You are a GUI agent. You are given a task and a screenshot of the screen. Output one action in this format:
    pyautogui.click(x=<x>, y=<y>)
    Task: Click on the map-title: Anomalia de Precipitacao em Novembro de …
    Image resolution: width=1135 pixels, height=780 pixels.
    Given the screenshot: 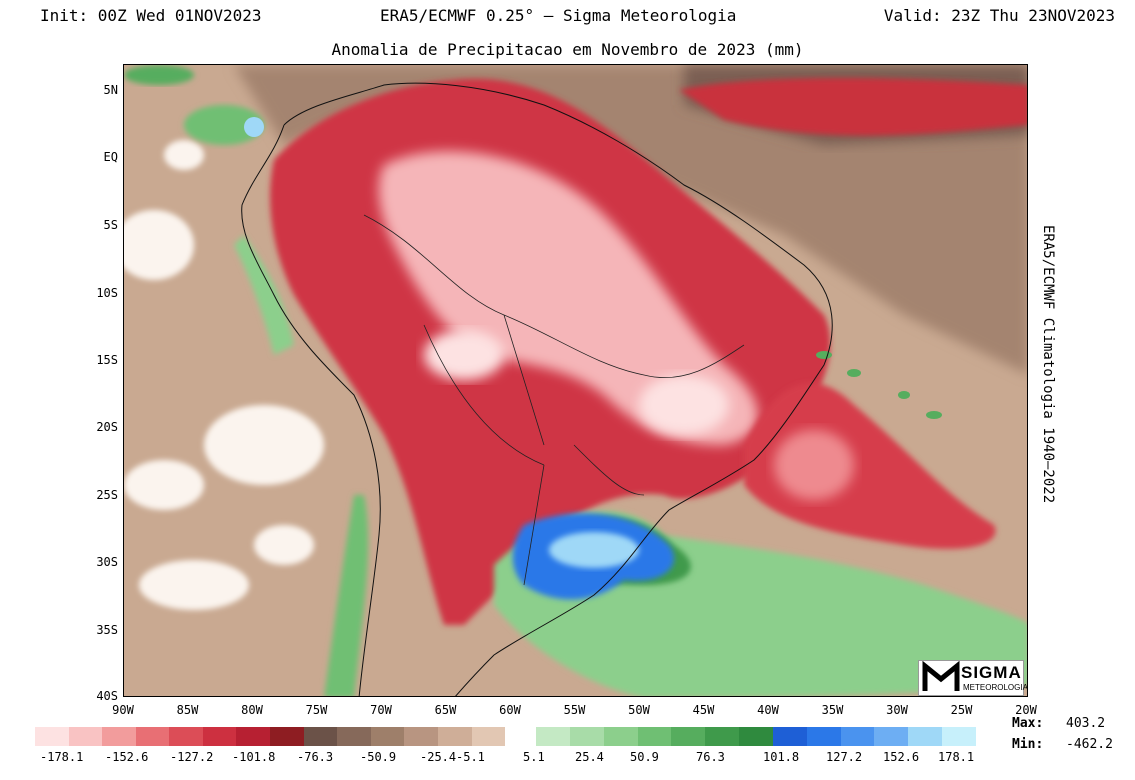 What is the action you would take?
    pyautogui.click(x=567, y=49)
    